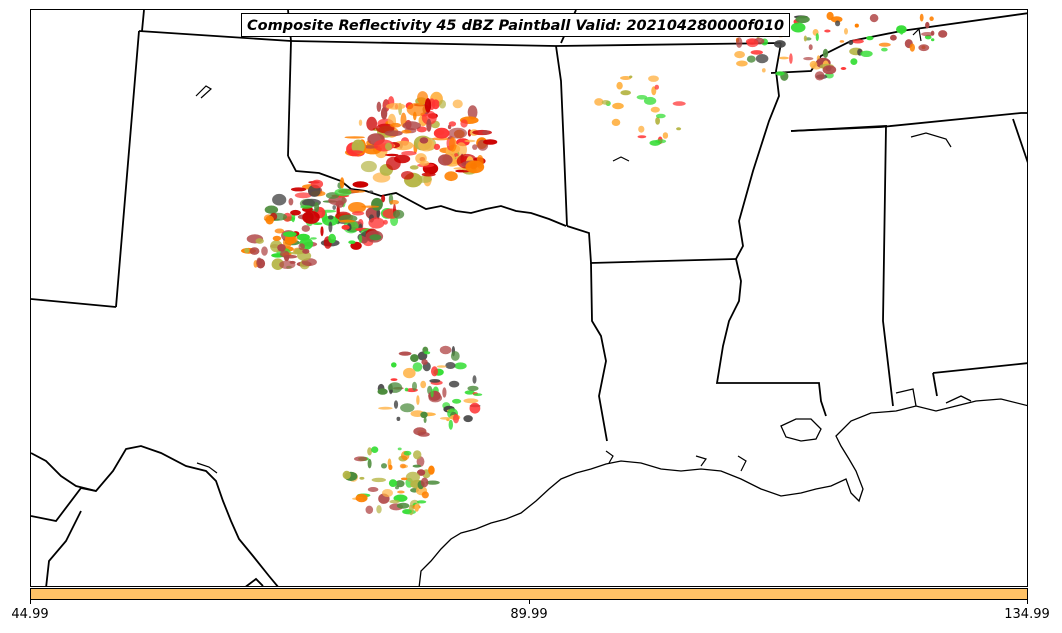 This screenshot has width=1062, height=633. What do you see at coordinates (842, 266) in the screenshot?
I see `border-ms-al` at bounding box center [842, 266].